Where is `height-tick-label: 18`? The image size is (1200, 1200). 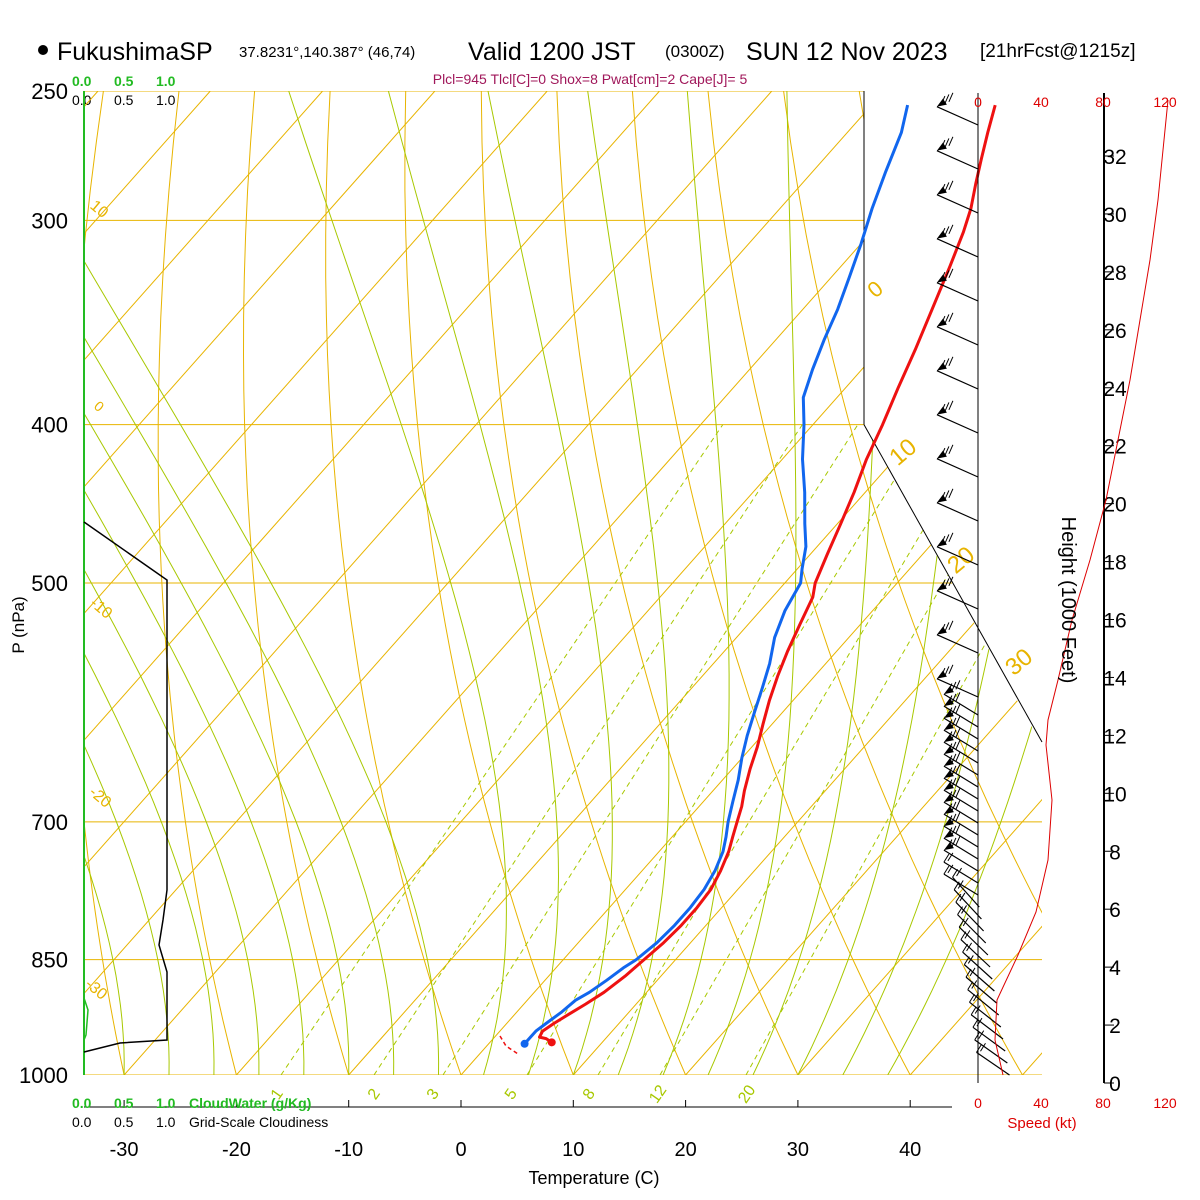 height-tick-label: 18 is located at coordinates (1114, 563).